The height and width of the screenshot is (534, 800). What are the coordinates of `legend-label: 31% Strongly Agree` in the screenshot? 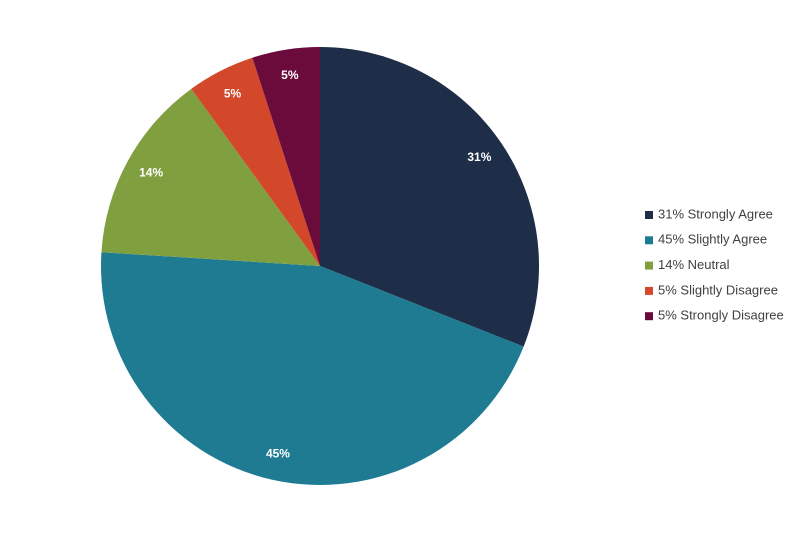 It's located at (715, 213).